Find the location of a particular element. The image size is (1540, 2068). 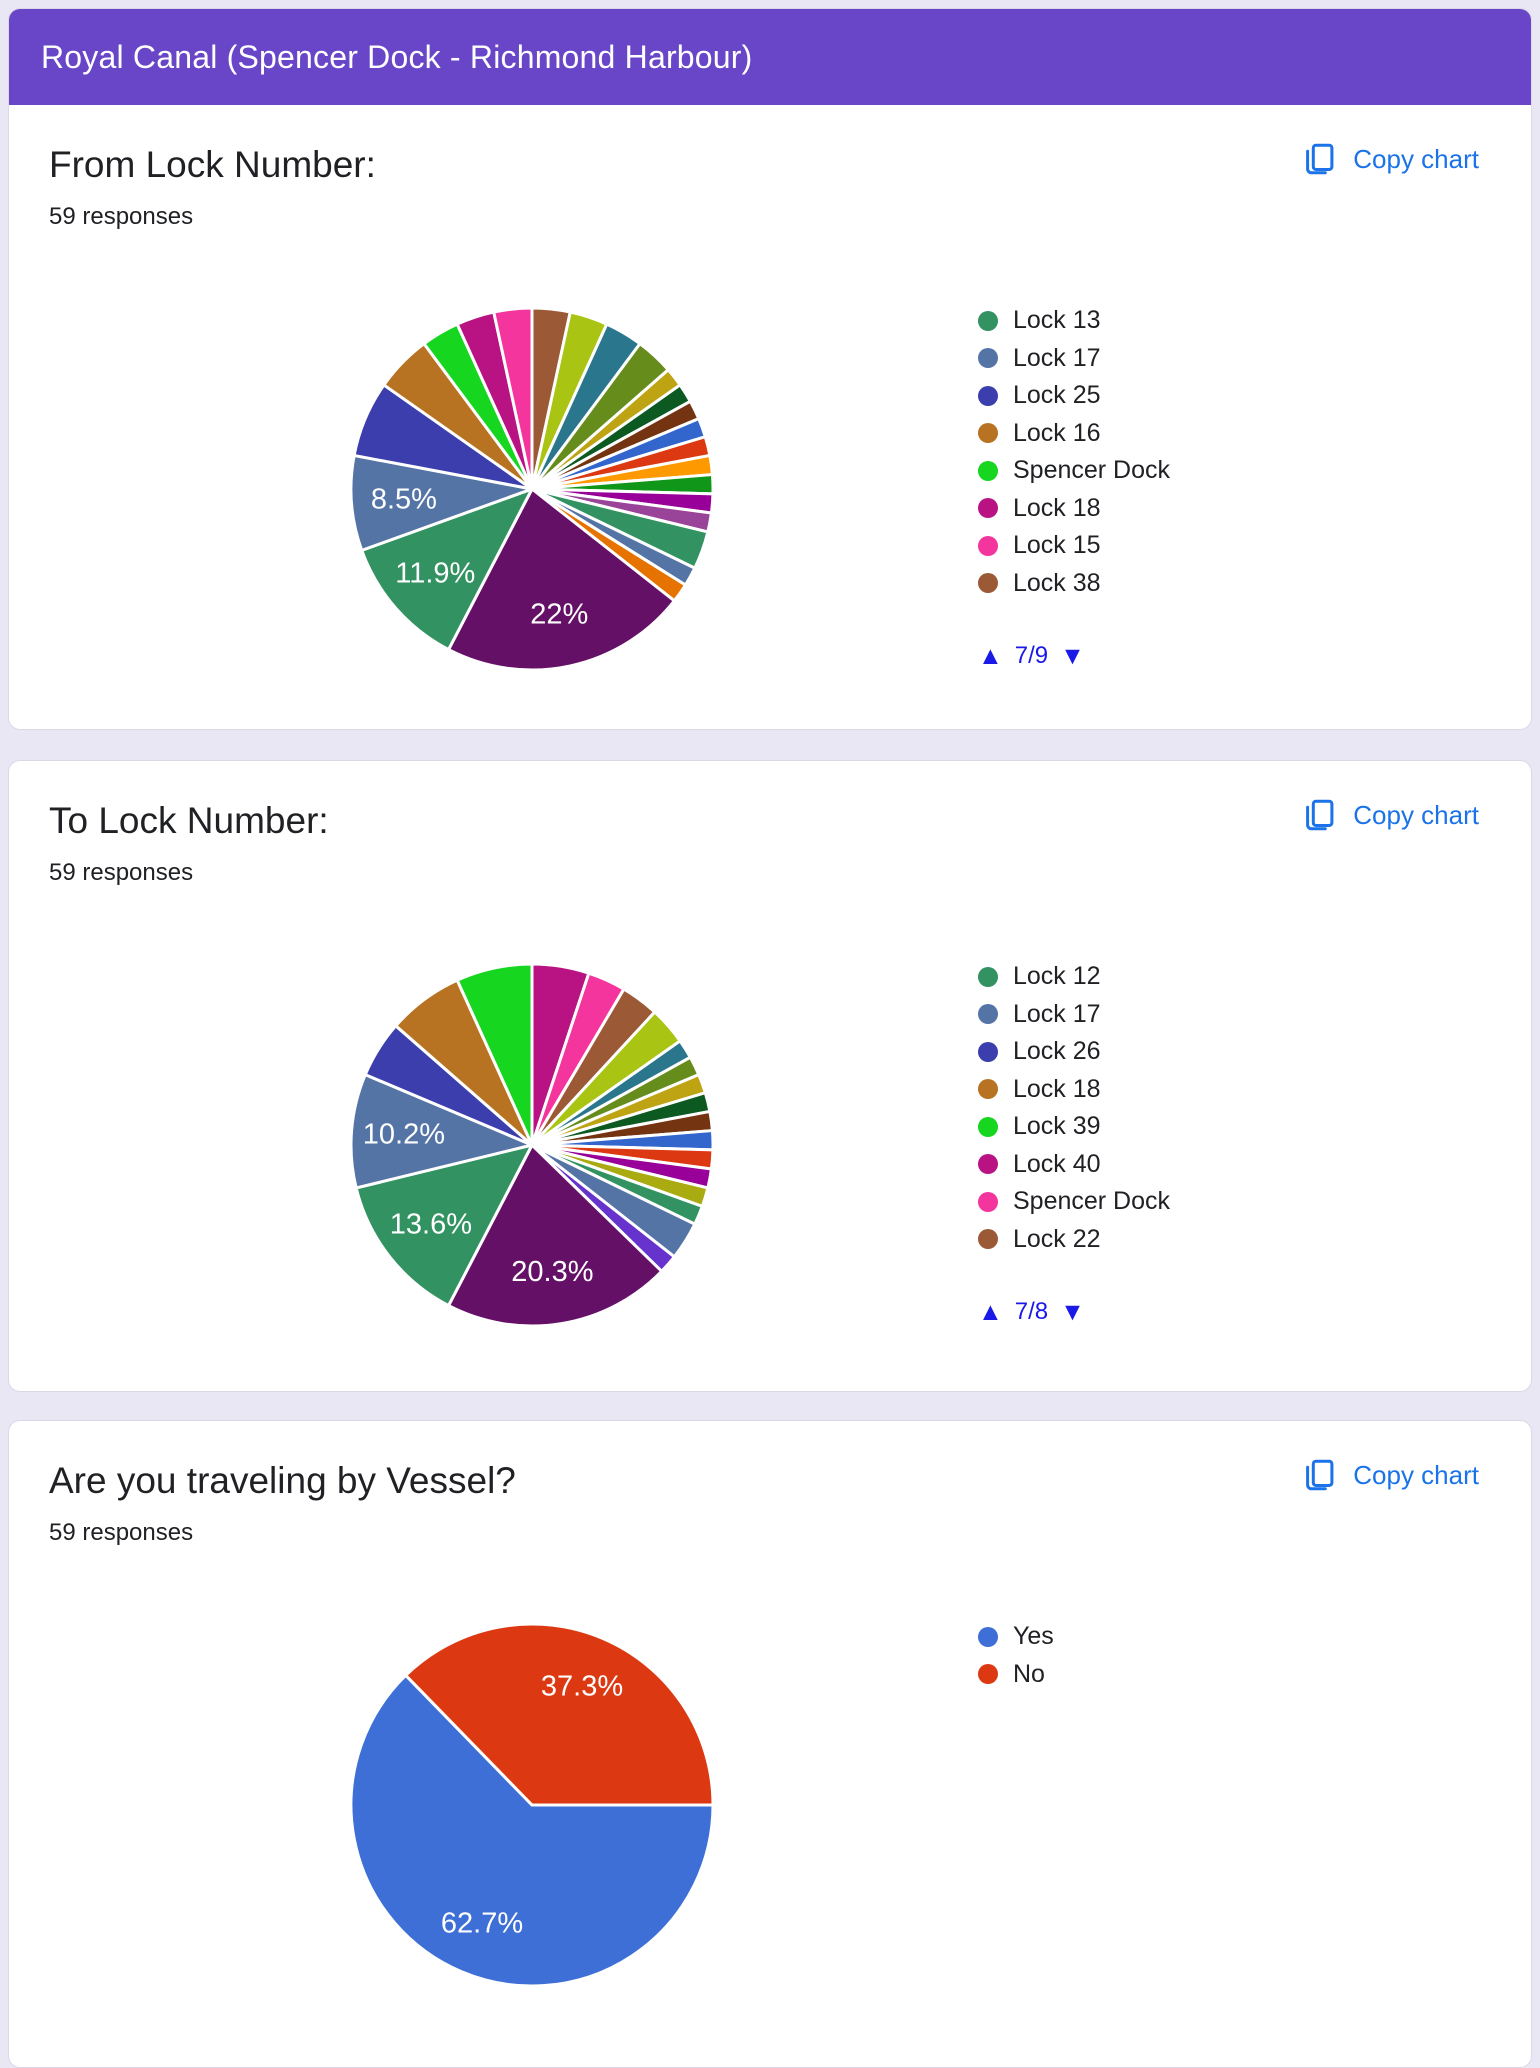

legend-item: Lock 38 is located at coordinates (1074, 584).